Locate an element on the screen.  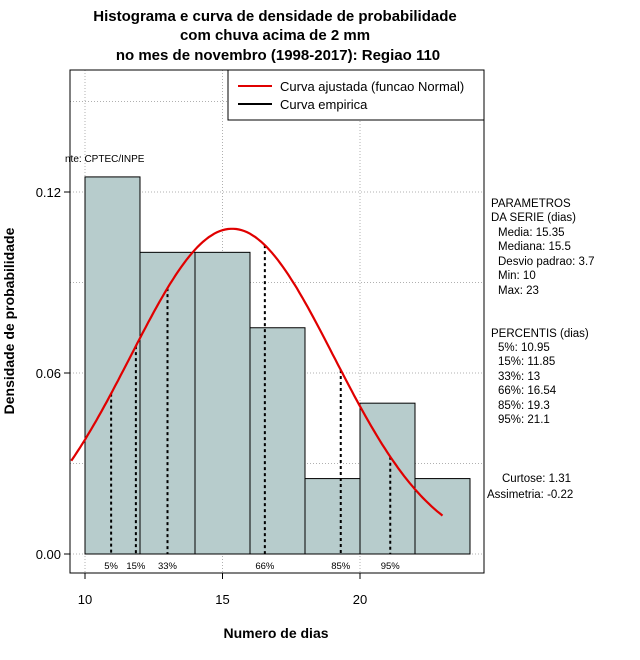
x-axis-label: Numero de dias is located at coordinates (275, 633).